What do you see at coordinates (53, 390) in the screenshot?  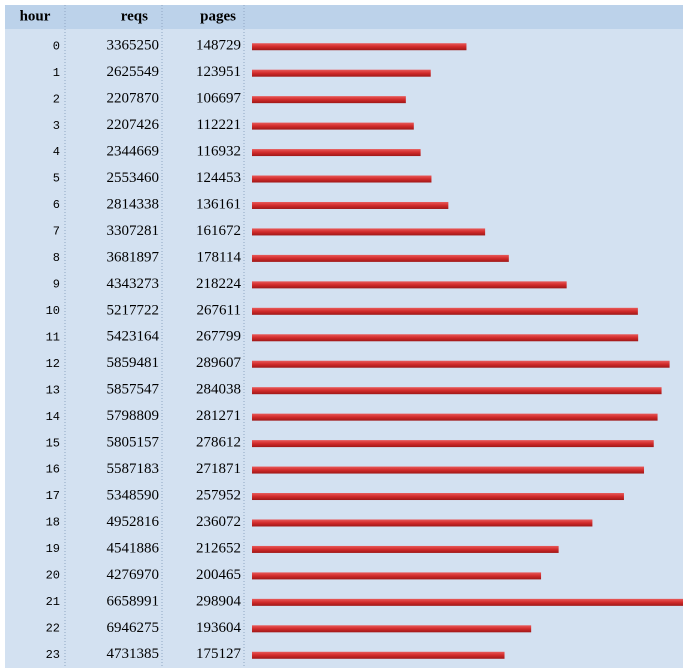 I see `hour-cell: 13` at bounding box center [53, 390].